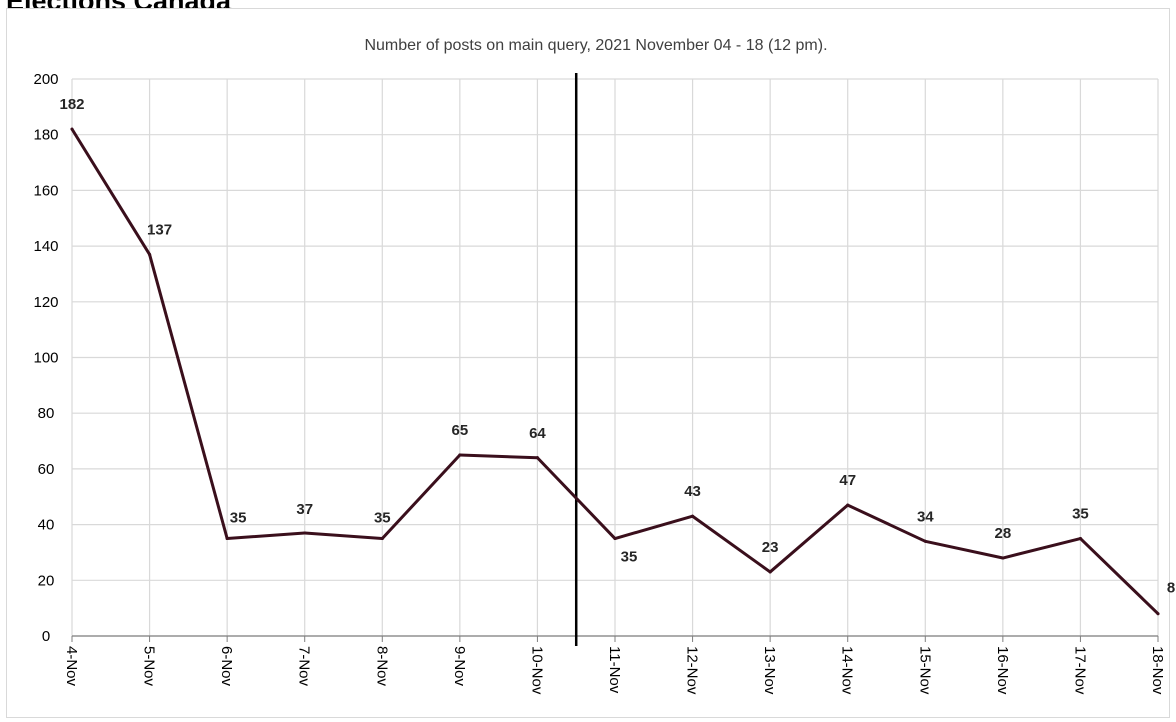 This screenshot has height=722, width=1176. Describe the element at coordinates (45, 79) in the screenshot. I see `y-tick-label: 200` at that location.